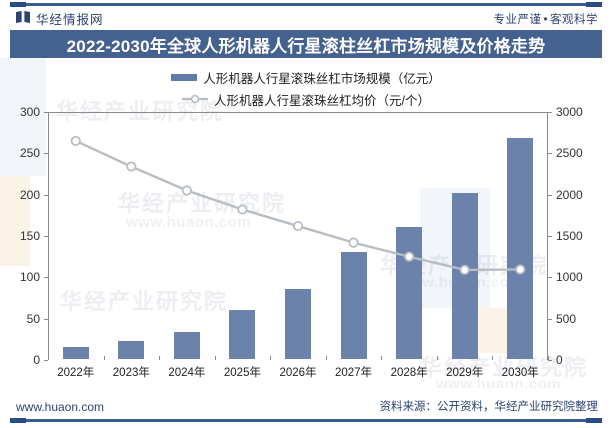  Describe the element at coordinates (520, 373) in the screenshot. I see `x-axis-tick-label: 2030年` at that location.